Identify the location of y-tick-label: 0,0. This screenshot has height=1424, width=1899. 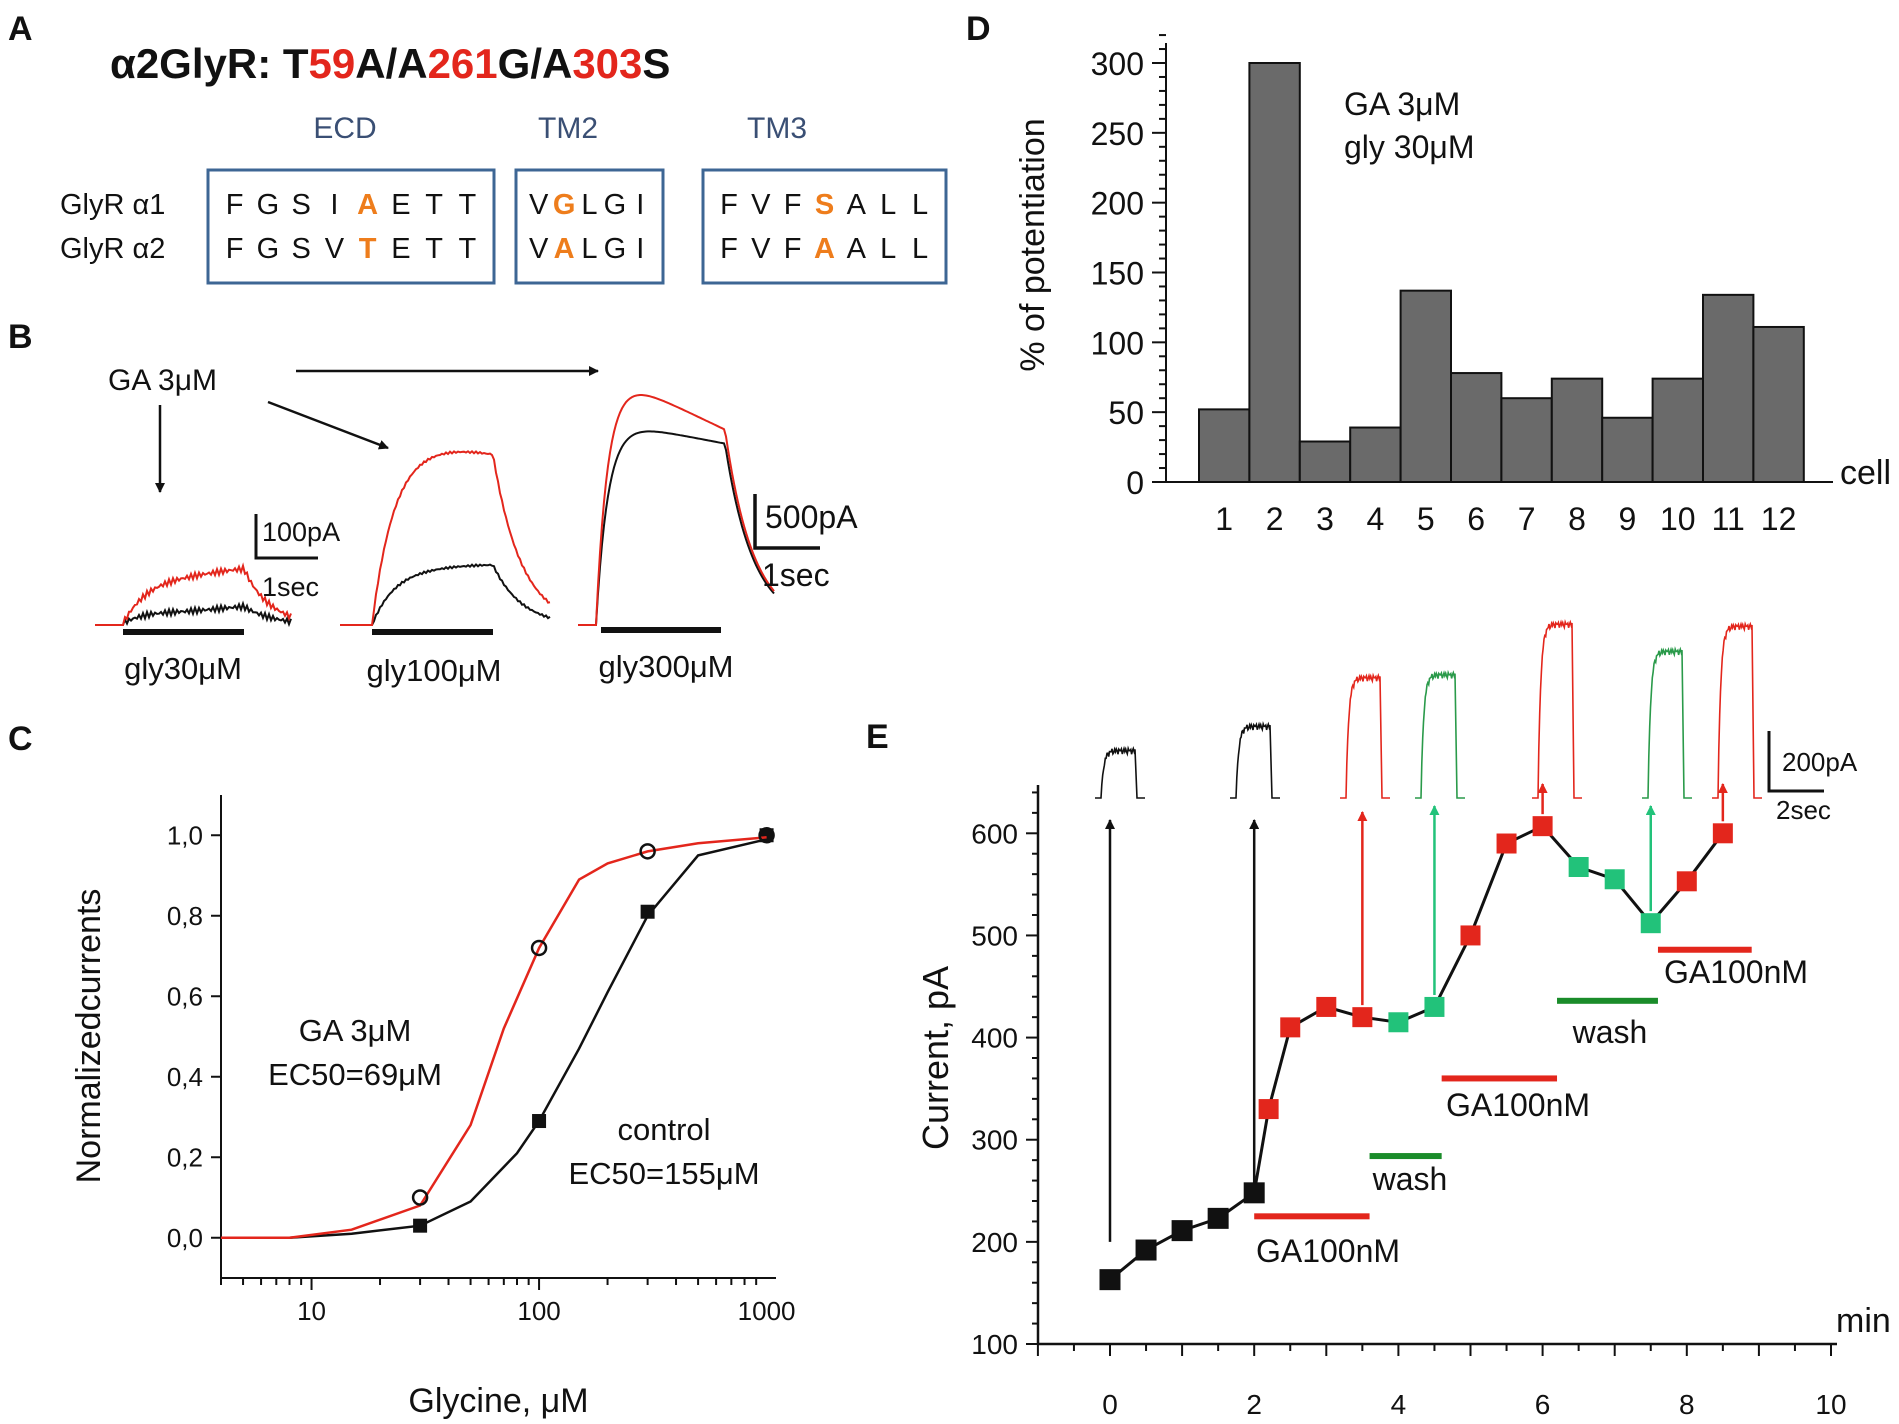
(185, 1238).